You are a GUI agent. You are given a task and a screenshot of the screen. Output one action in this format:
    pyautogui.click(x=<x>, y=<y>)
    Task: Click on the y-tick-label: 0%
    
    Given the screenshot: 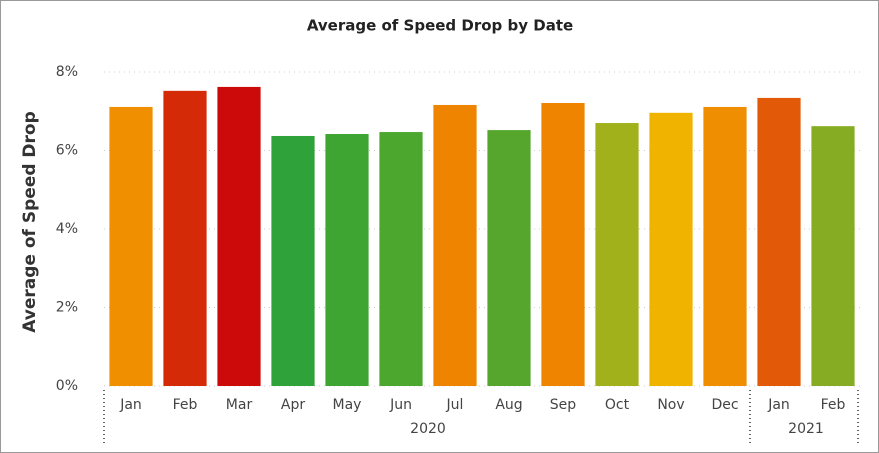 What is the action you would take?
    pyautogui.click(x=67, y=386)
    